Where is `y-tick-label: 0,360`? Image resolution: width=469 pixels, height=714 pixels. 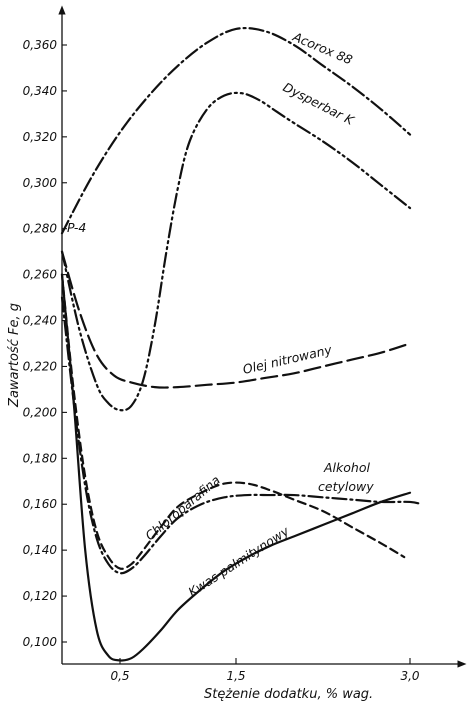
y-tick-label: 0,360 is located at coordinates (40, 45).